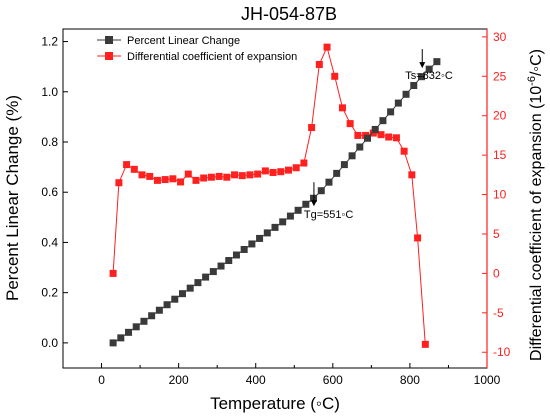 This screenshot has height=418, width=550. I want to click on right-y-tick-label: 20, so click(500, 116).